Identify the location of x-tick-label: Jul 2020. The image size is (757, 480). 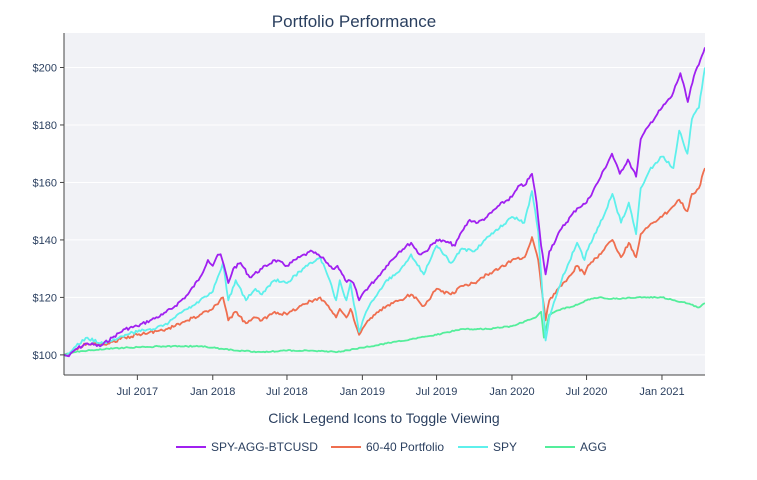
(587, 392).